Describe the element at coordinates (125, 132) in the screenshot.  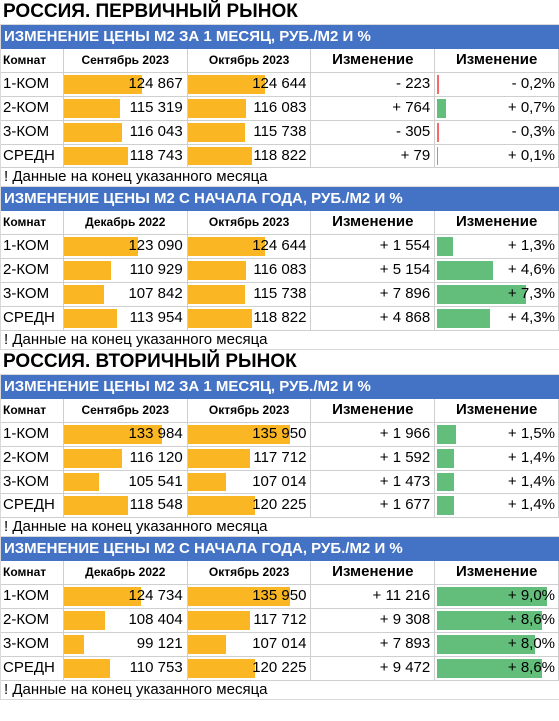
I see `price-cell: 116 043` at that location.